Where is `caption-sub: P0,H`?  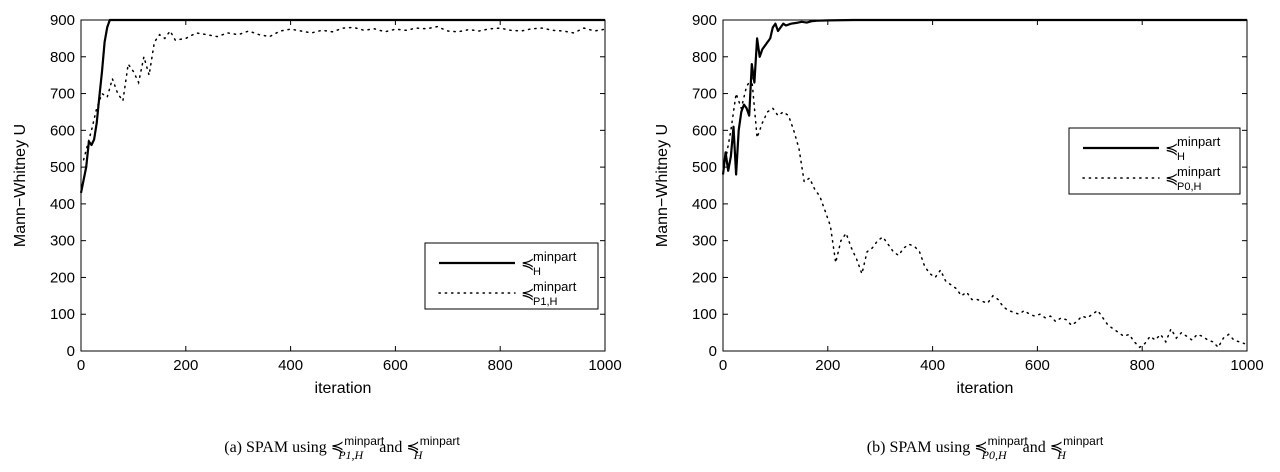
caption-sub: P0,H is located at coordinates (994, 455).